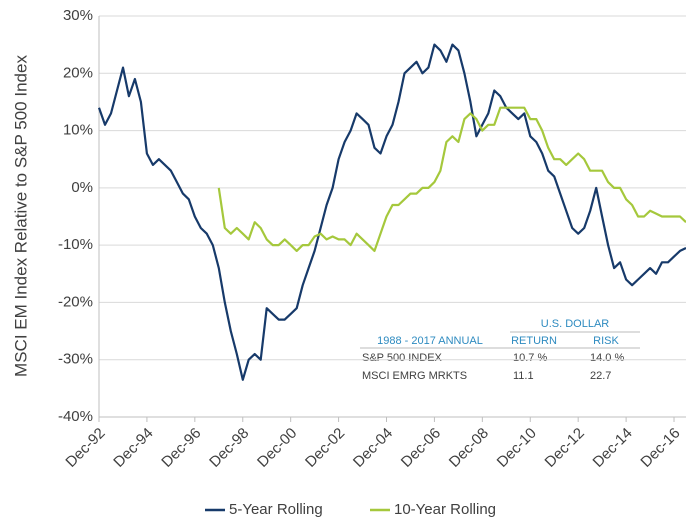 This screenshot has height=521, width=686. What do you see at coordinates (75, 359) in the screenshot?
I see `y-tick-label: -30%` at bounding box center [75, 359].